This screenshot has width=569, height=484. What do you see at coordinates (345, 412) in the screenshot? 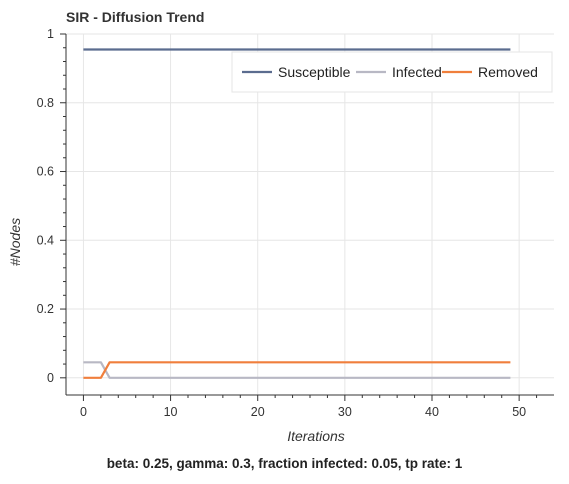
I see `x-tick-label: 30` at bounding box center [345, 412].